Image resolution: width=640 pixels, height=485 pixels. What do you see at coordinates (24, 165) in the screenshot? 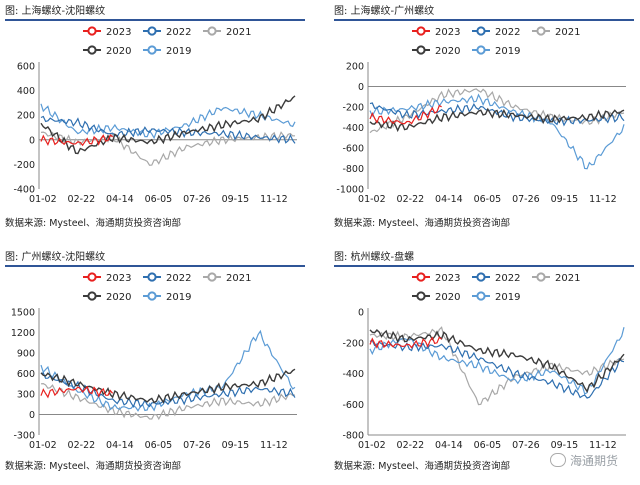
I see `y-tick-label: -200` at bounding box center [24, 165].